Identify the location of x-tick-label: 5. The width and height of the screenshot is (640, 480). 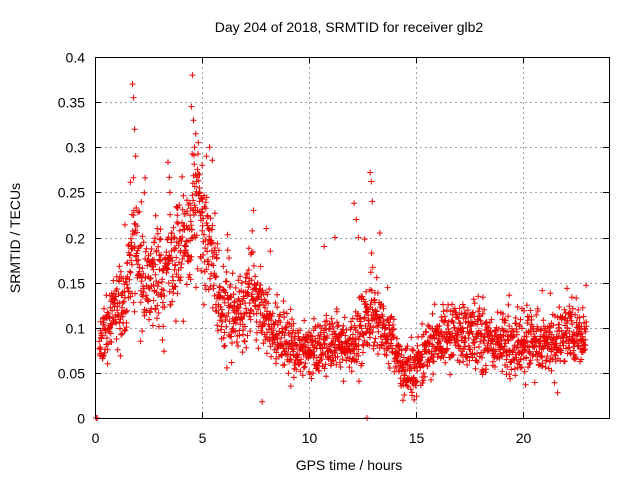
(203, 438).